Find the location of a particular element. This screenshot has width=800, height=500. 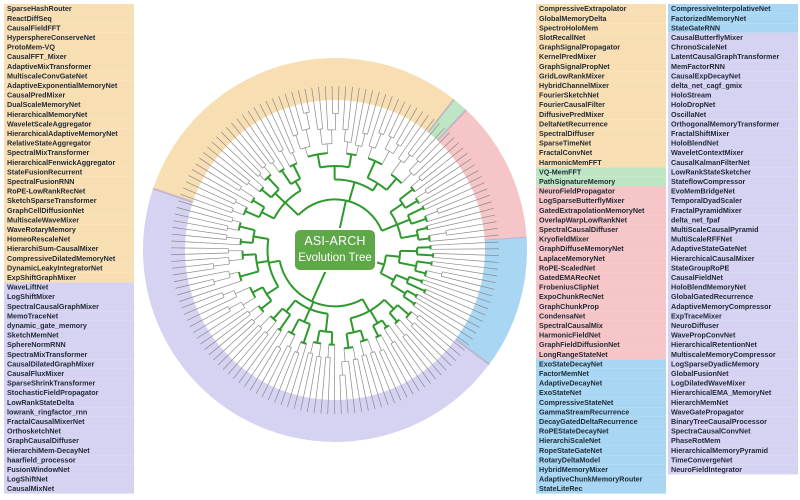

leaf-label: RoPE-LowRankRecNet is located at coordinates (46, 191).